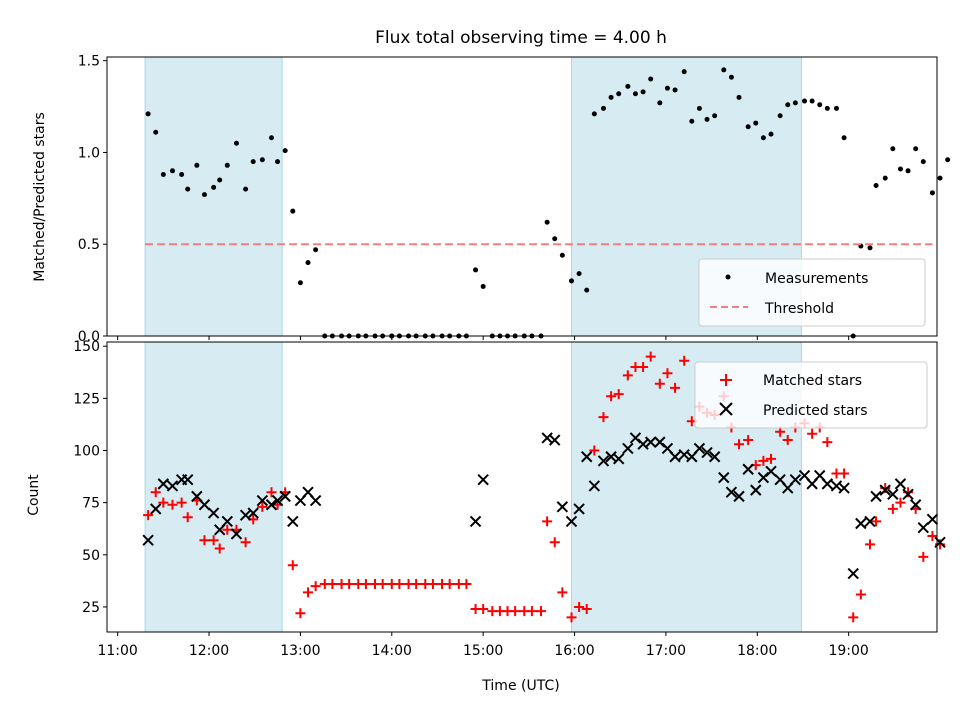 The height and width of the screenshot is (724, 960). I want to click on bottom-ylabel: Count, so click(34, 495).